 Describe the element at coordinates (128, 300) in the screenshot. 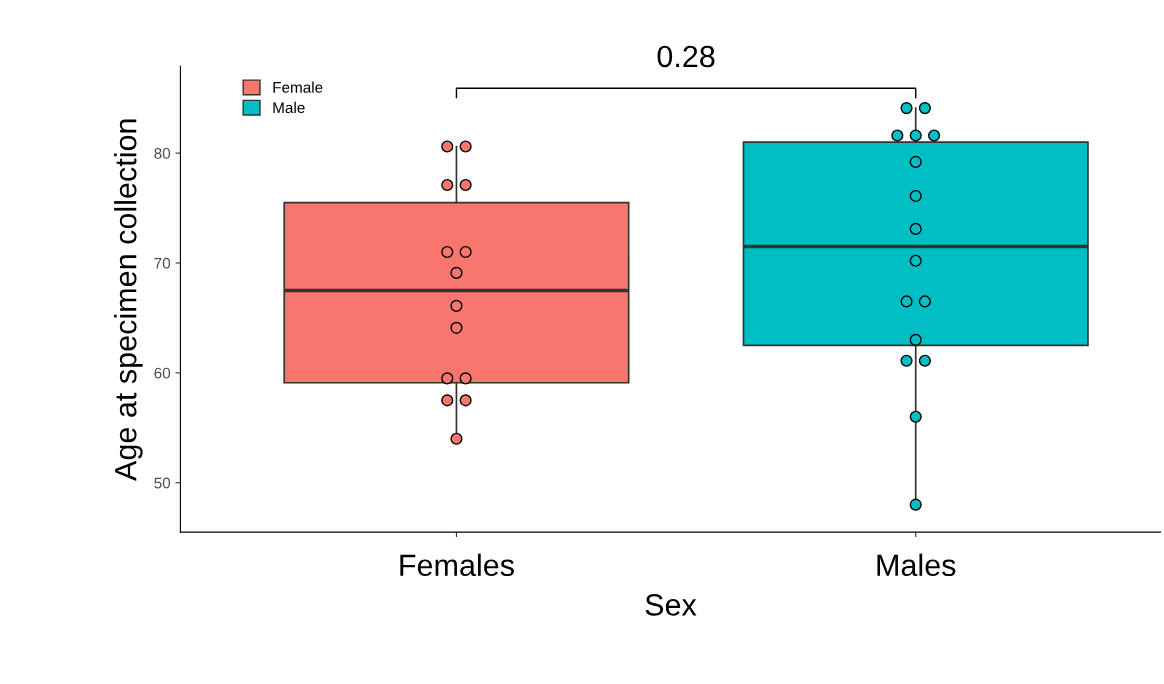

I see `y-axis-title: Age at specimen collection` at that location.